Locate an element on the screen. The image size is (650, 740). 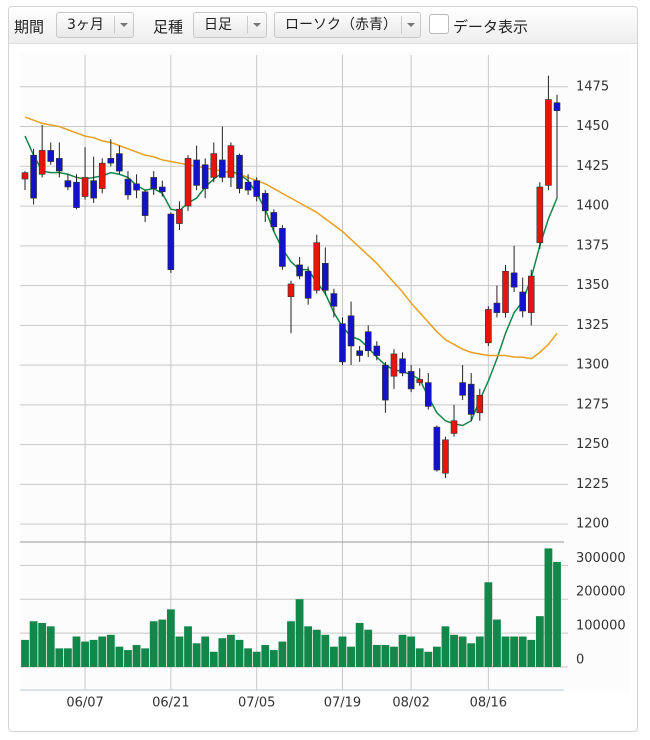
data-toggle-label: データ表示 is located at coordinates (491, 27).